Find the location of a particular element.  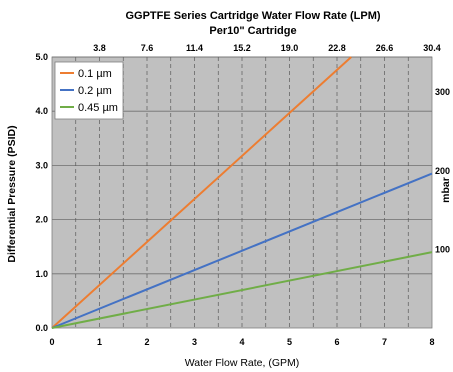

x-tick-label: 5 is located at coordinates (289, 342).